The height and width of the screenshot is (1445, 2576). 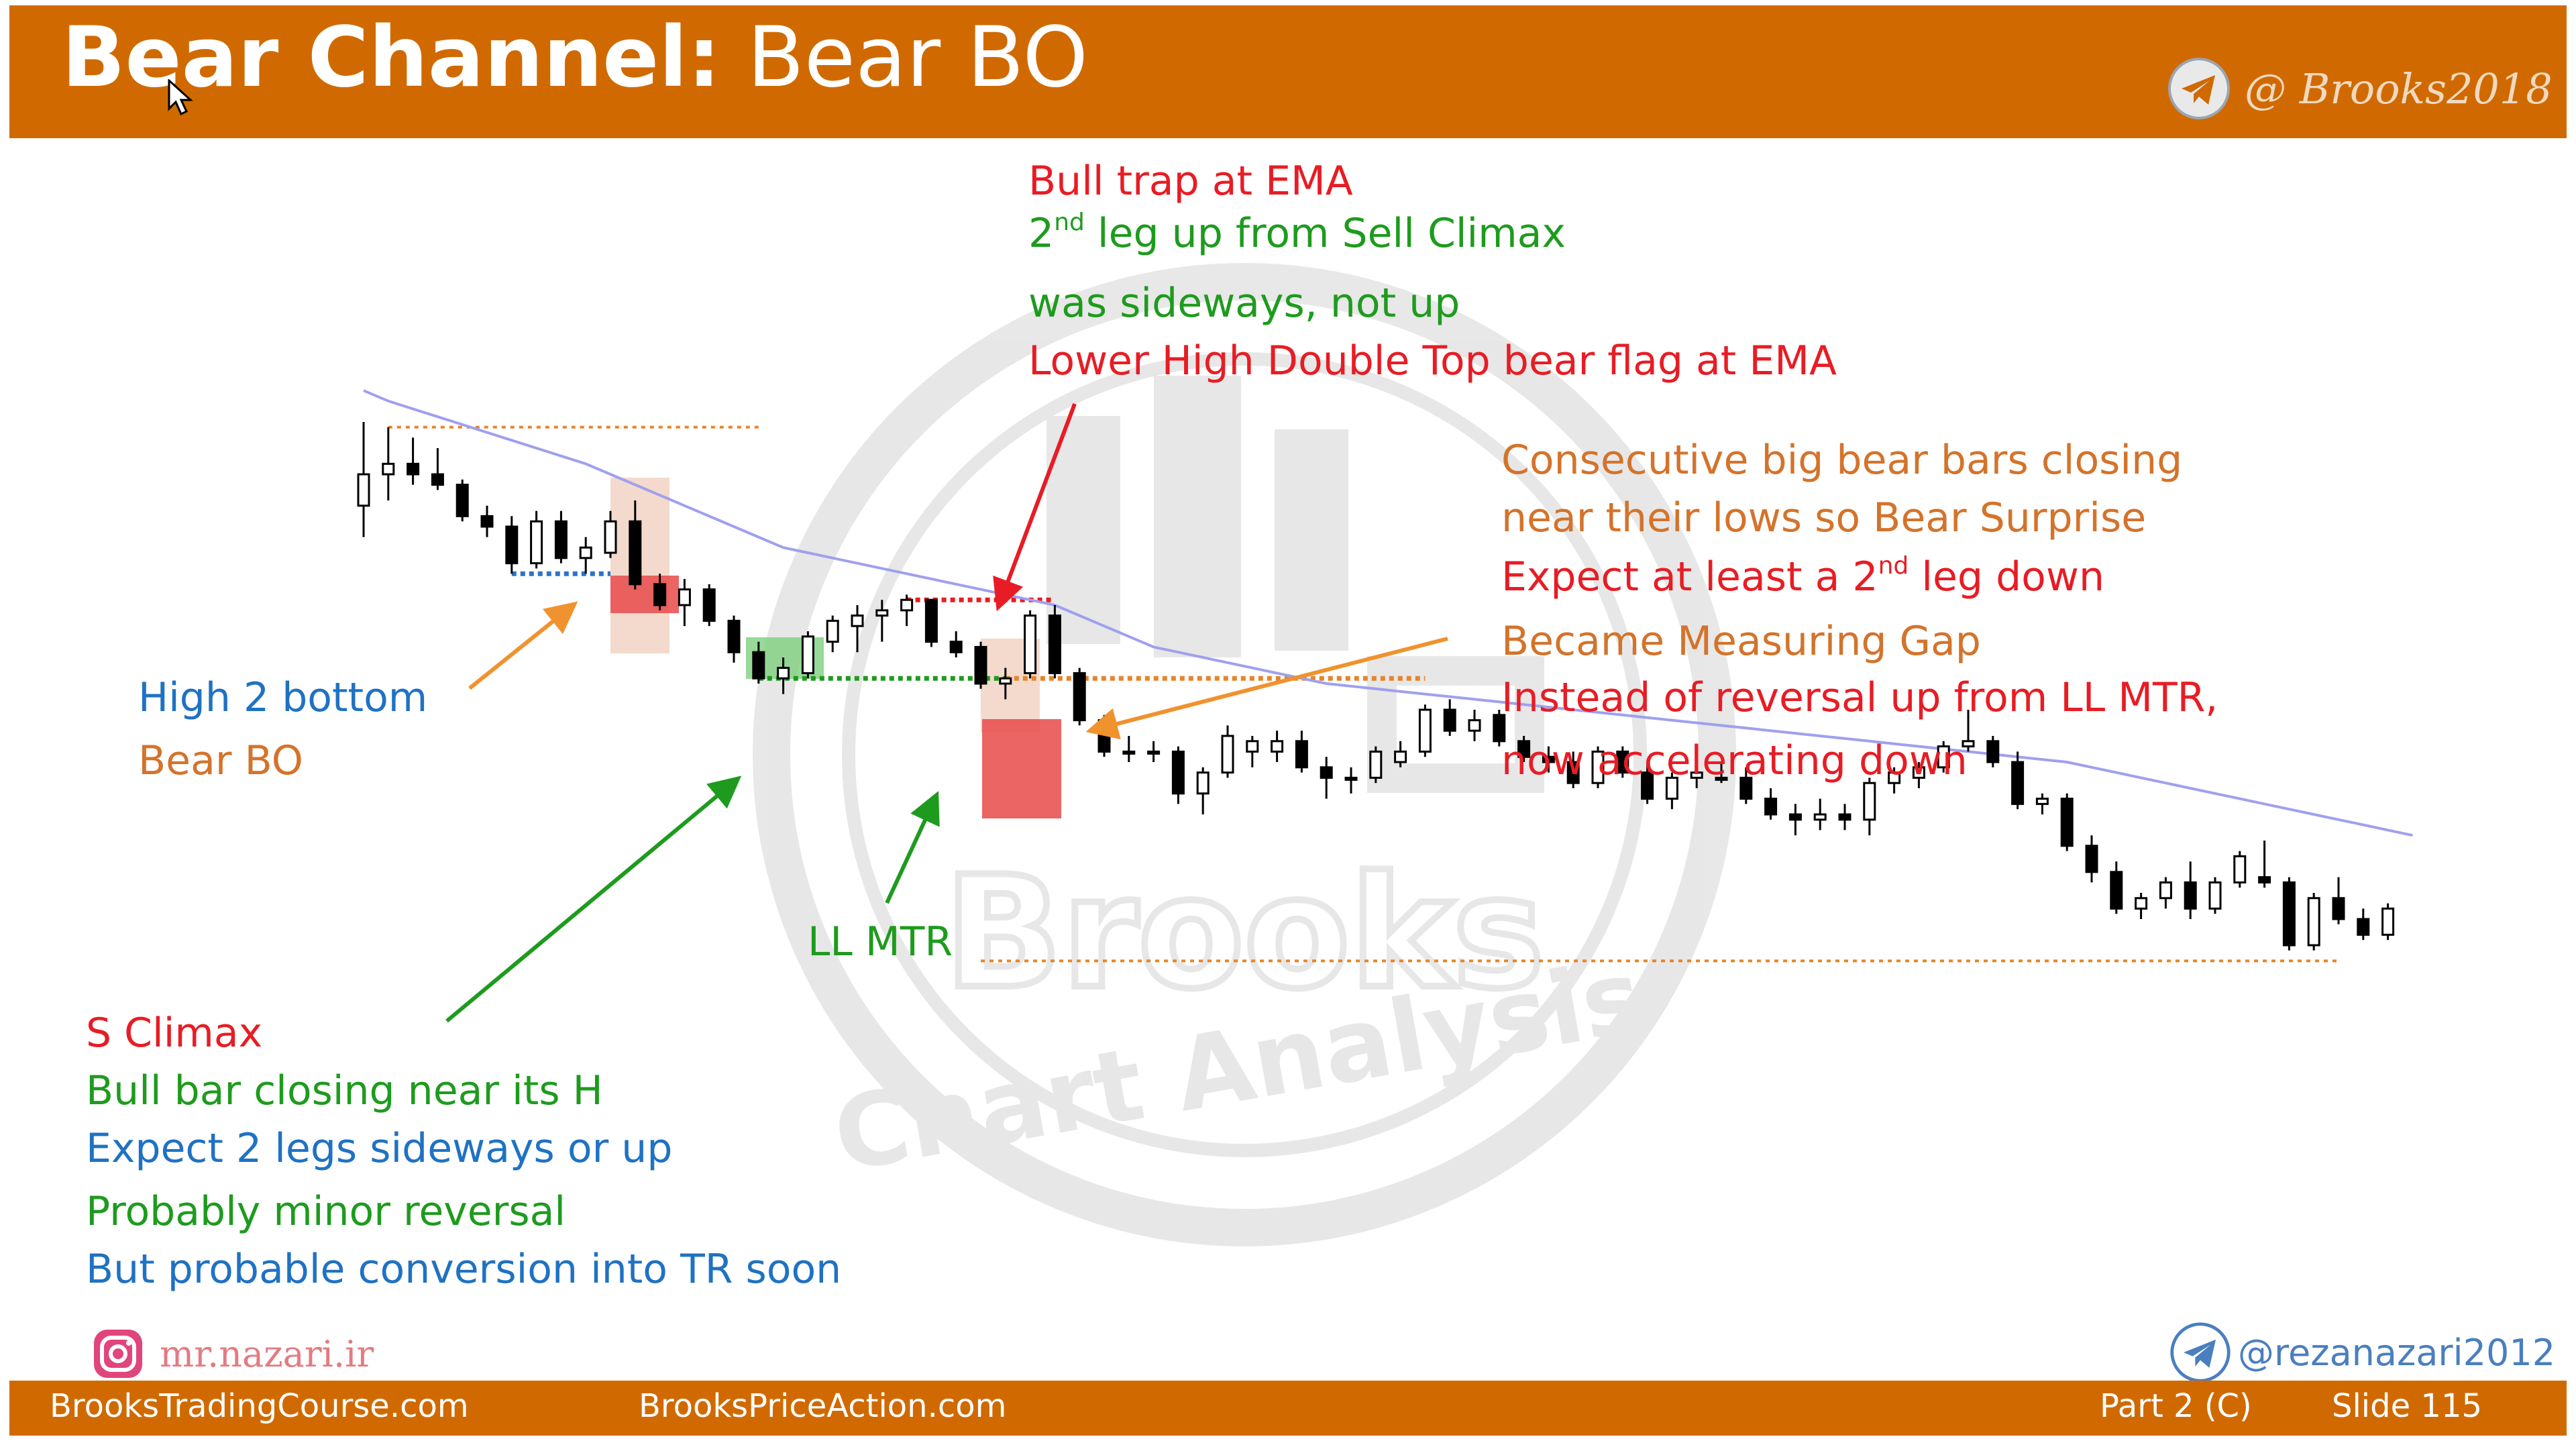 I want to click on consecutive-label: Consecutive big bear bars closing, so click(x=1842, y=461).